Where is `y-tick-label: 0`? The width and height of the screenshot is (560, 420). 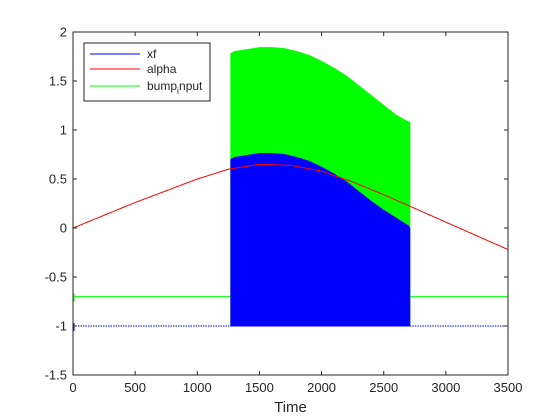 y-tick-label: 0 is located at coordinates (63, 228).